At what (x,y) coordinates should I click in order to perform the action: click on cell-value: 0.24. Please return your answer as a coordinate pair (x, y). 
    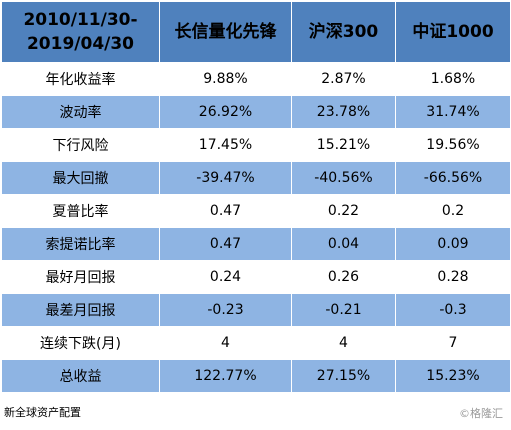
    Looking at the image, I should click on (225, 277).